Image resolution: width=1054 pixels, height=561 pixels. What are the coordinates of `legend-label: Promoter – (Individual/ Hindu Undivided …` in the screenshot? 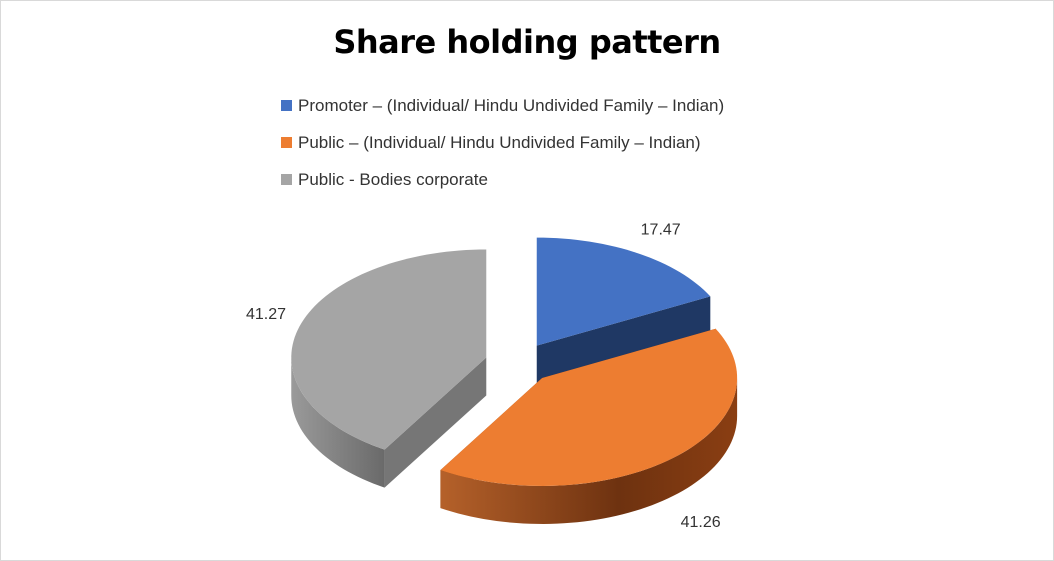 It's located at (511, 105).